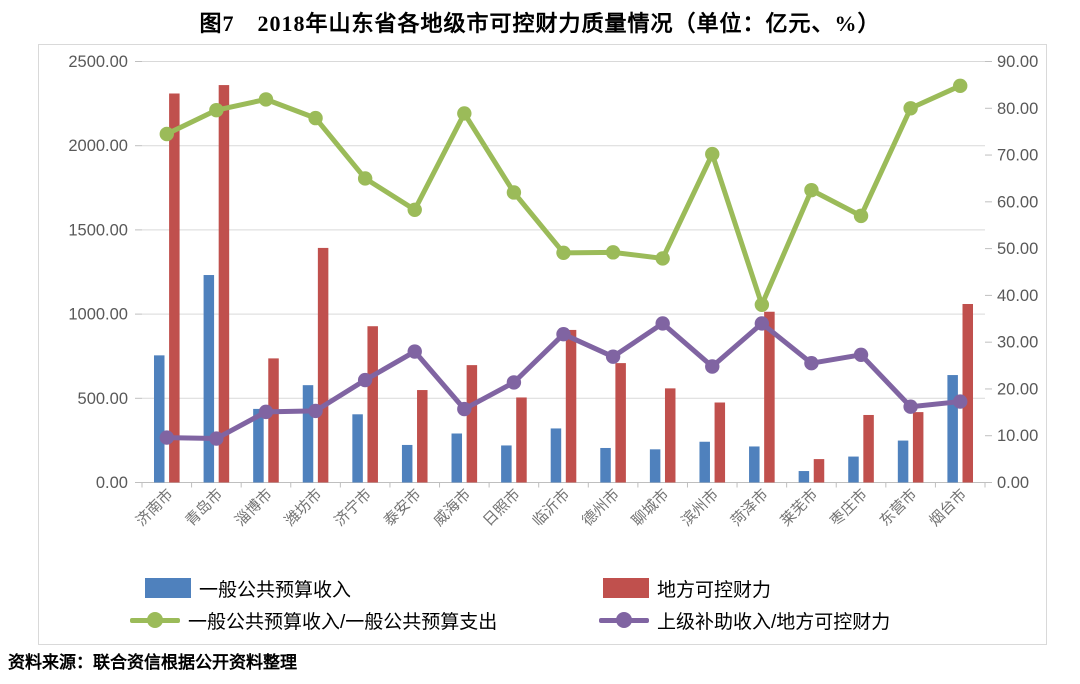 The image size is (1080, 684). What do you see at coordinates (464, 409) in the screenshot?
I see `point-subsidy-to-resources-ratio-威海市` at bounding box center [464, 409].